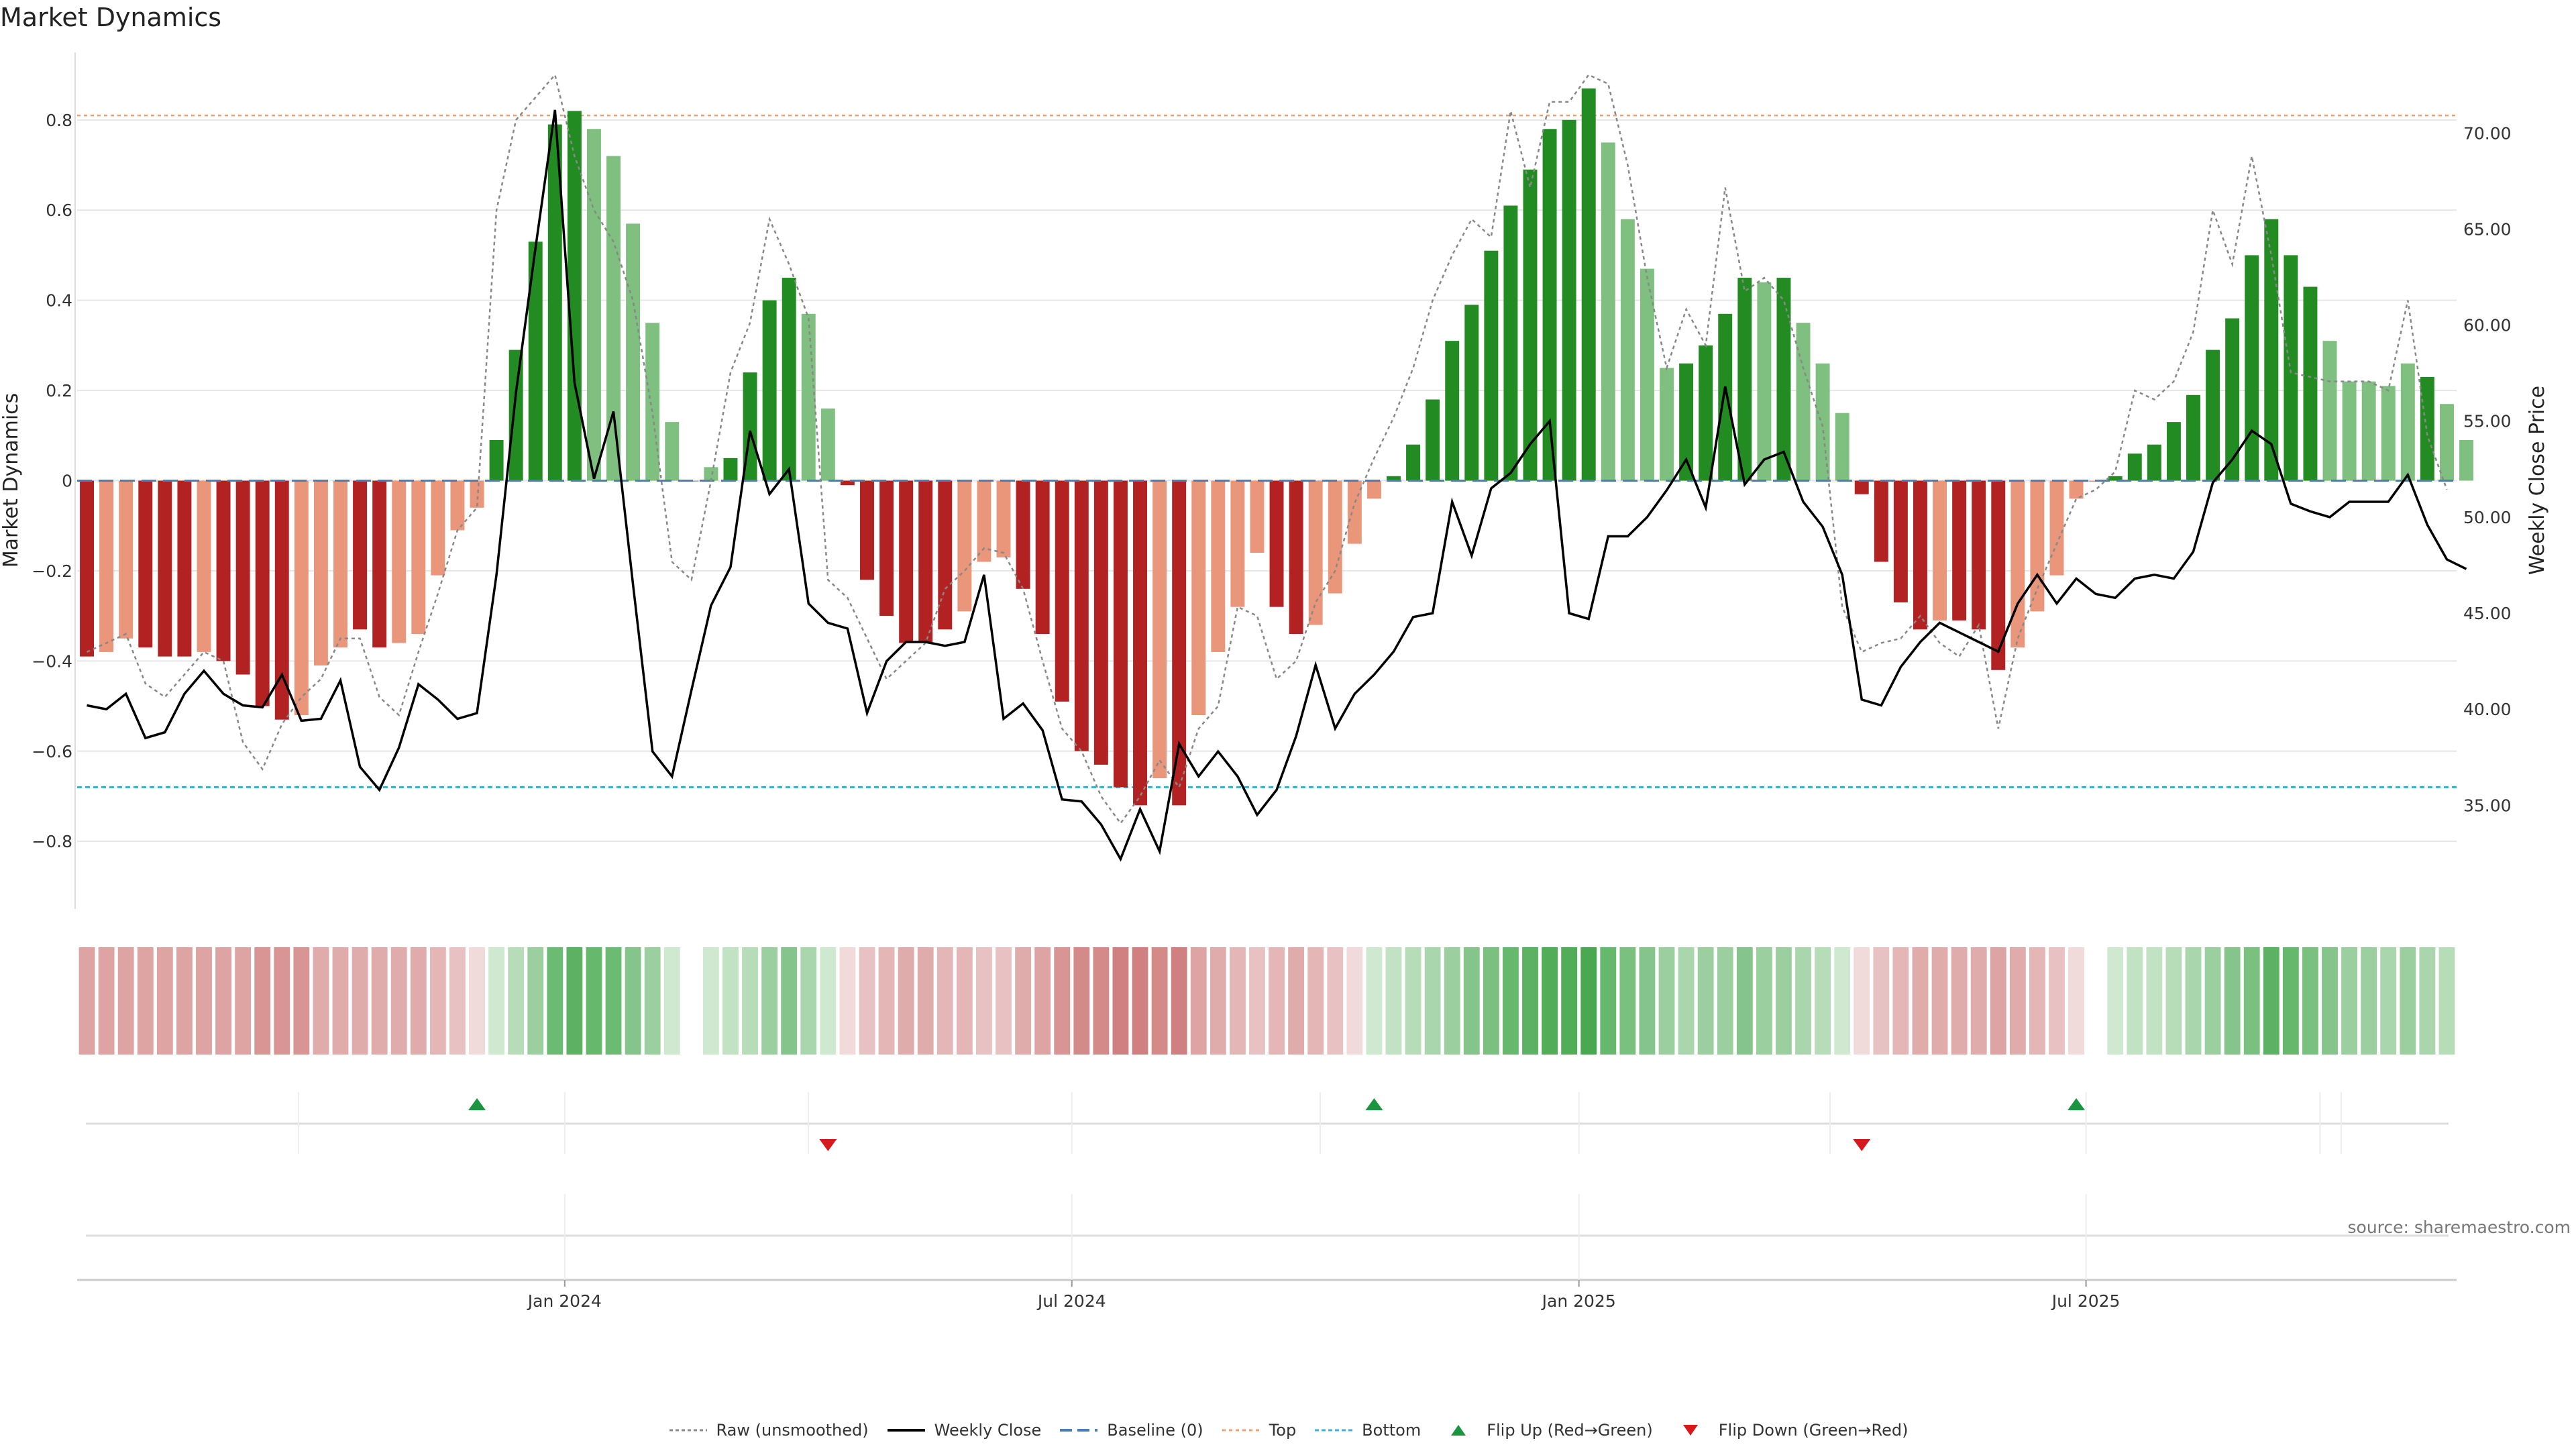 Image resolution: width=2576 pixels, height=1449 pixels. What do you see at coordinates (2487, 229) in the screenshot?
I see `right-tick-label: 65.00` at bounding box center [2487, 229].